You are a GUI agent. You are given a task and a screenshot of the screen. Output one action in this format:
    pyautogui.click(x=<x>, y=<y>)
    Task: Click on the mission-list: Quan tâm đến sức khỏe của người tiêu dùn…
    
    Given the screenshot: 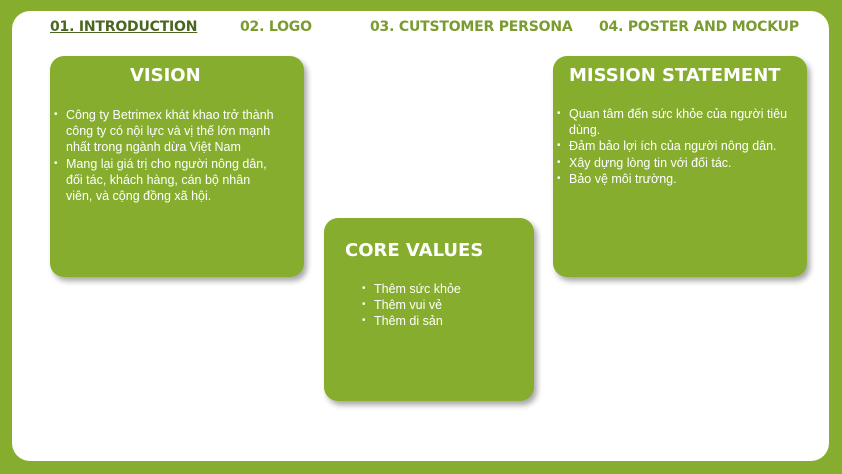 What is the action you would take?
    pyautogui.click(x=679, y=146)
    